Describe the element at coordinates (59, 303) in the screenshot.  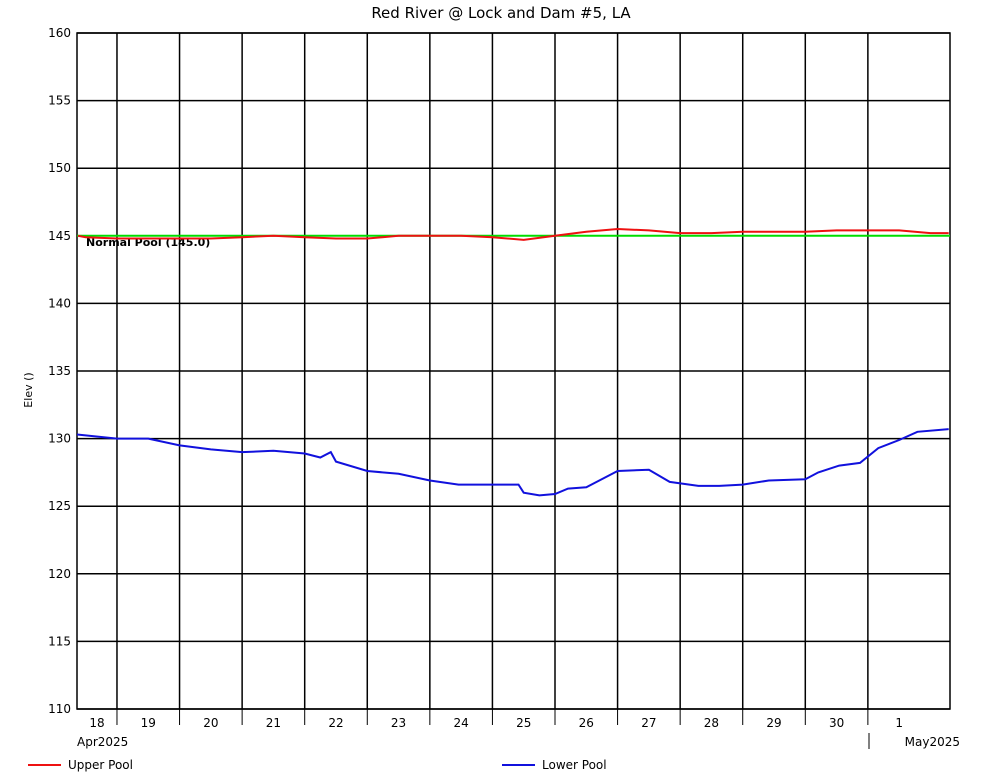
I see `y-tick-label: 140` at that location.